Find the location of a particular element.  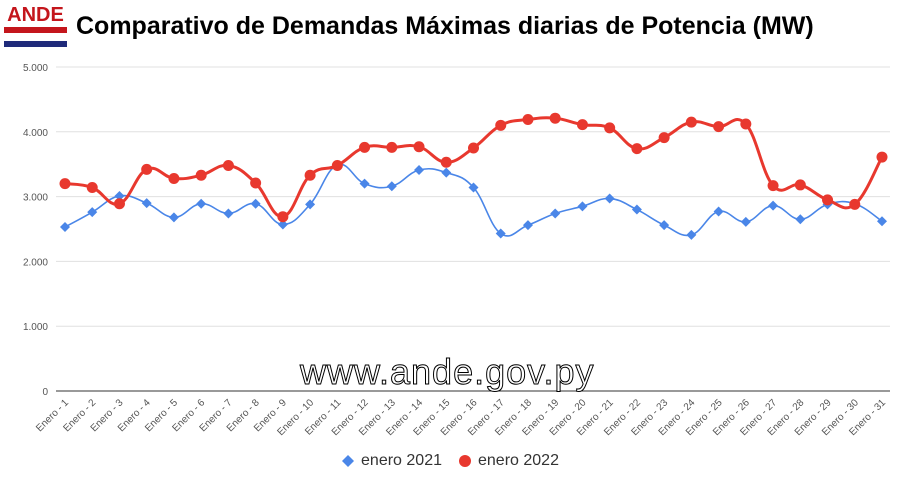

legend-item: enero 2022 is located at coordinates (508, 461).